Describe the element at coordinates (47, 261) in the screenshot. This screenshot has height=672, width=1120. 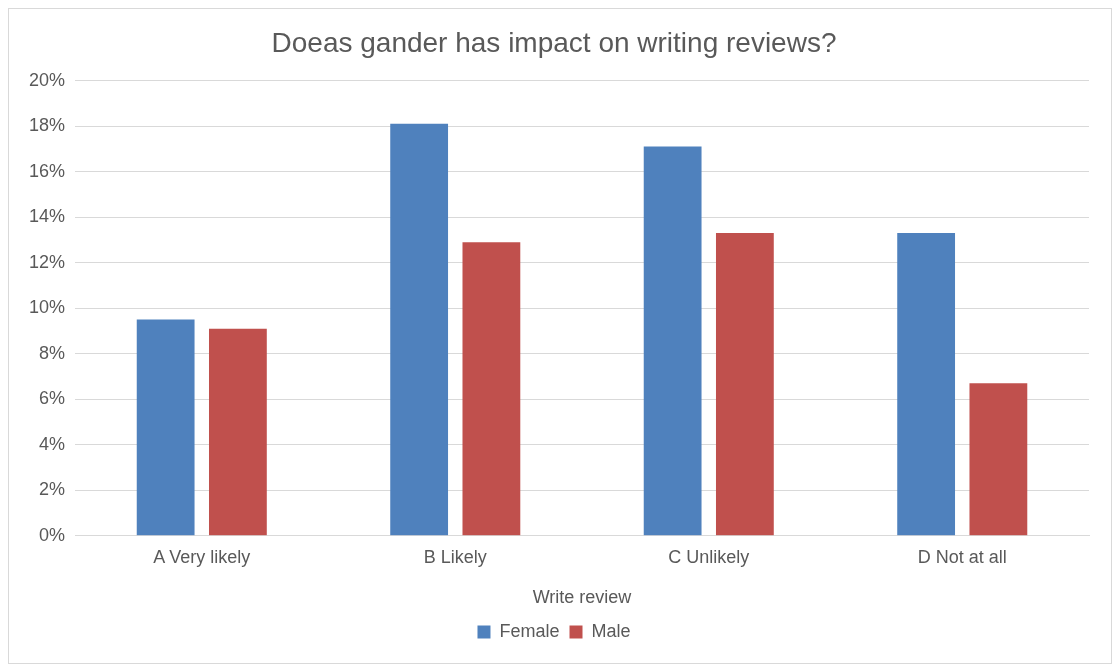
I see `y-tick-label: 12%` at that location.